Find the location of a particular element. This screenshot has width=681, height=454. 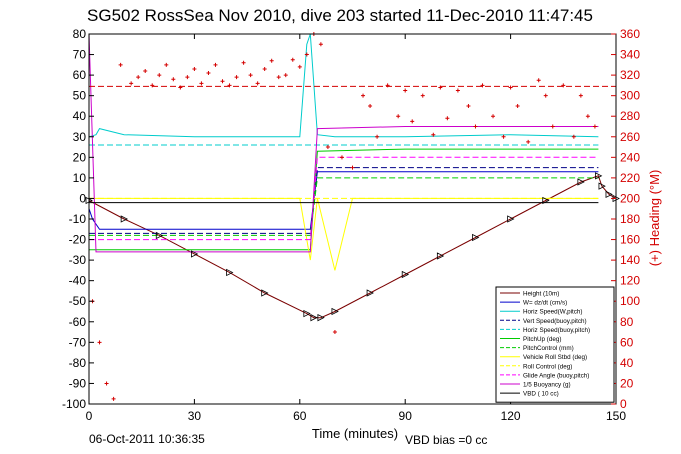

x-tick-label: 0 is located at coordinates (89, 416).